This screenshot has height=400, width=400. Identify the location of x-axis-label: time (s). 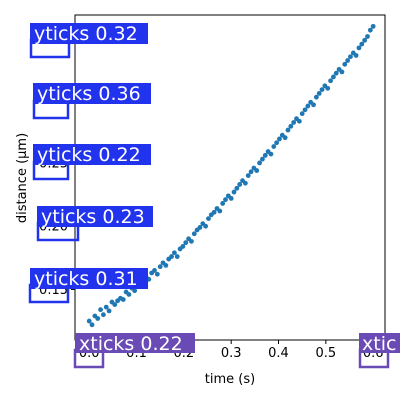
(230, 379).